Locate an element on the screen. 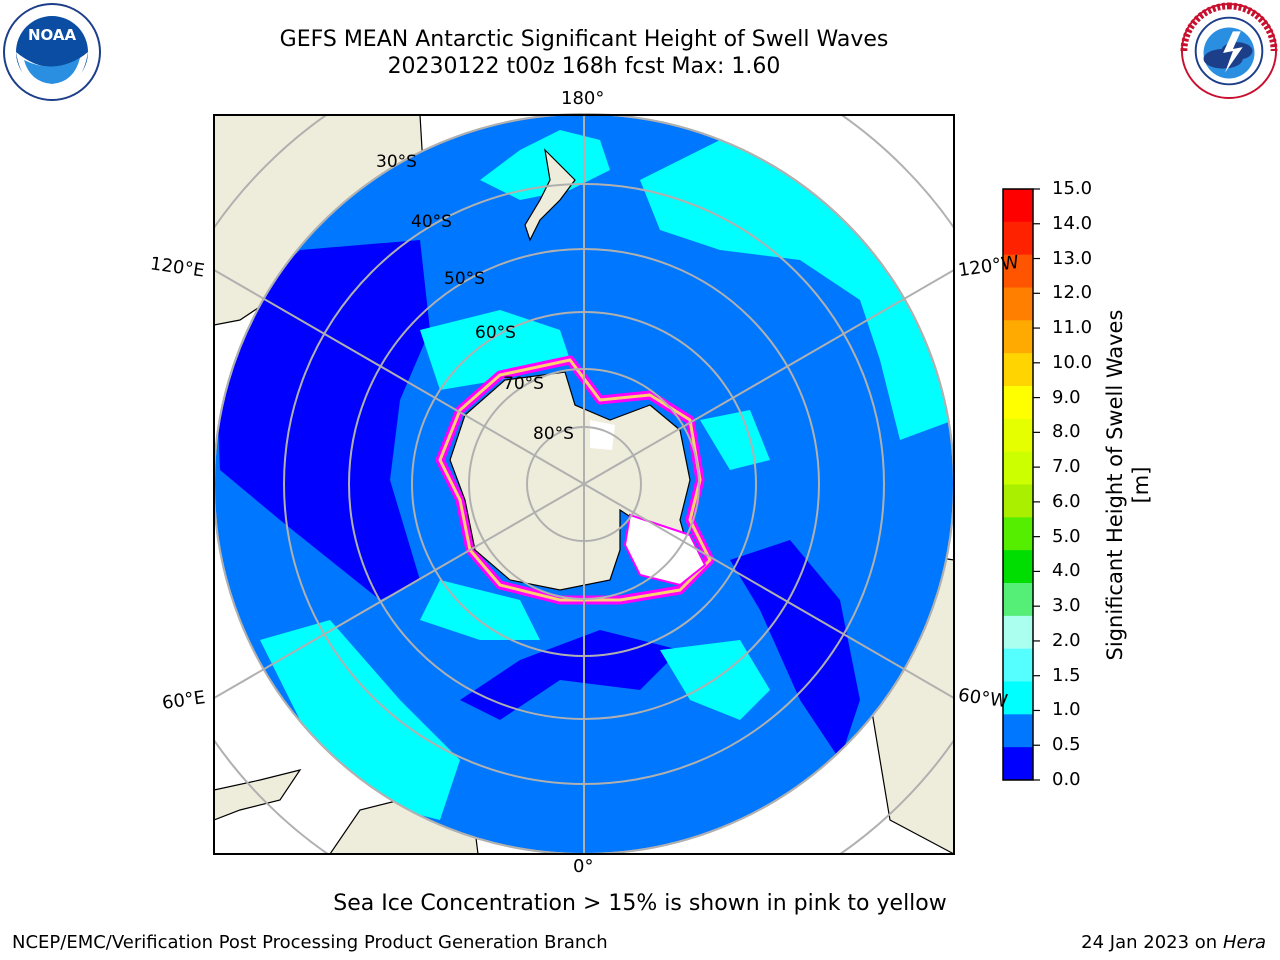  new-zealand is located at coordinates (550, 195).